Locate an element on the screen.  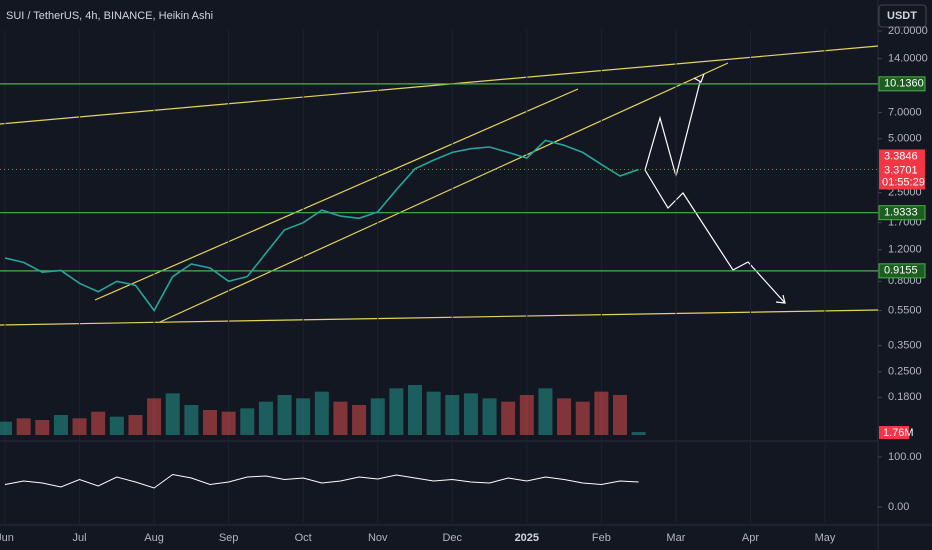
x-tick-label: Jun is located at coordinates (7, 538).